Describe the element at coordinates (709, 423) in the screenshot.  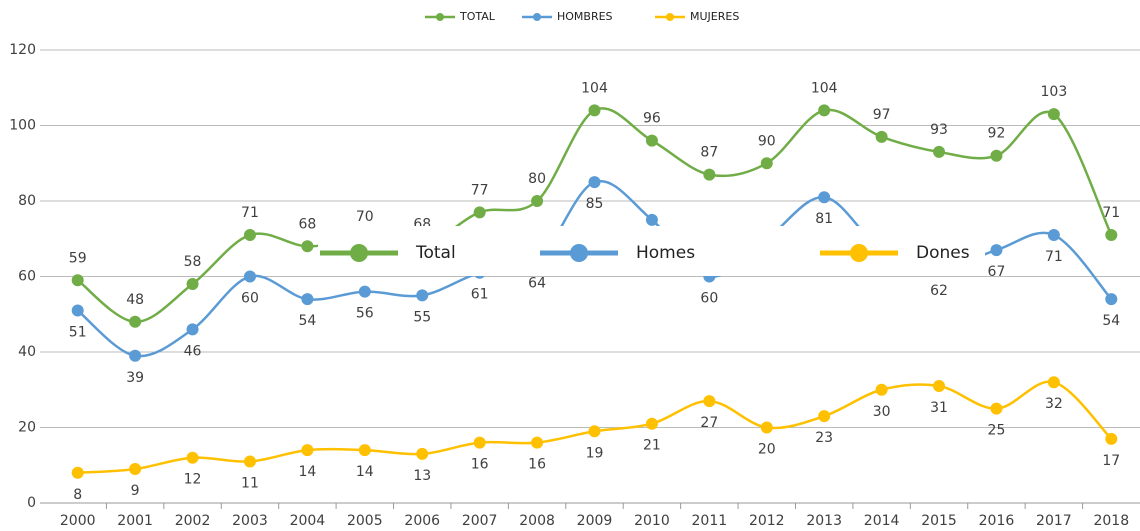
I see `data-label: 27` at that location.